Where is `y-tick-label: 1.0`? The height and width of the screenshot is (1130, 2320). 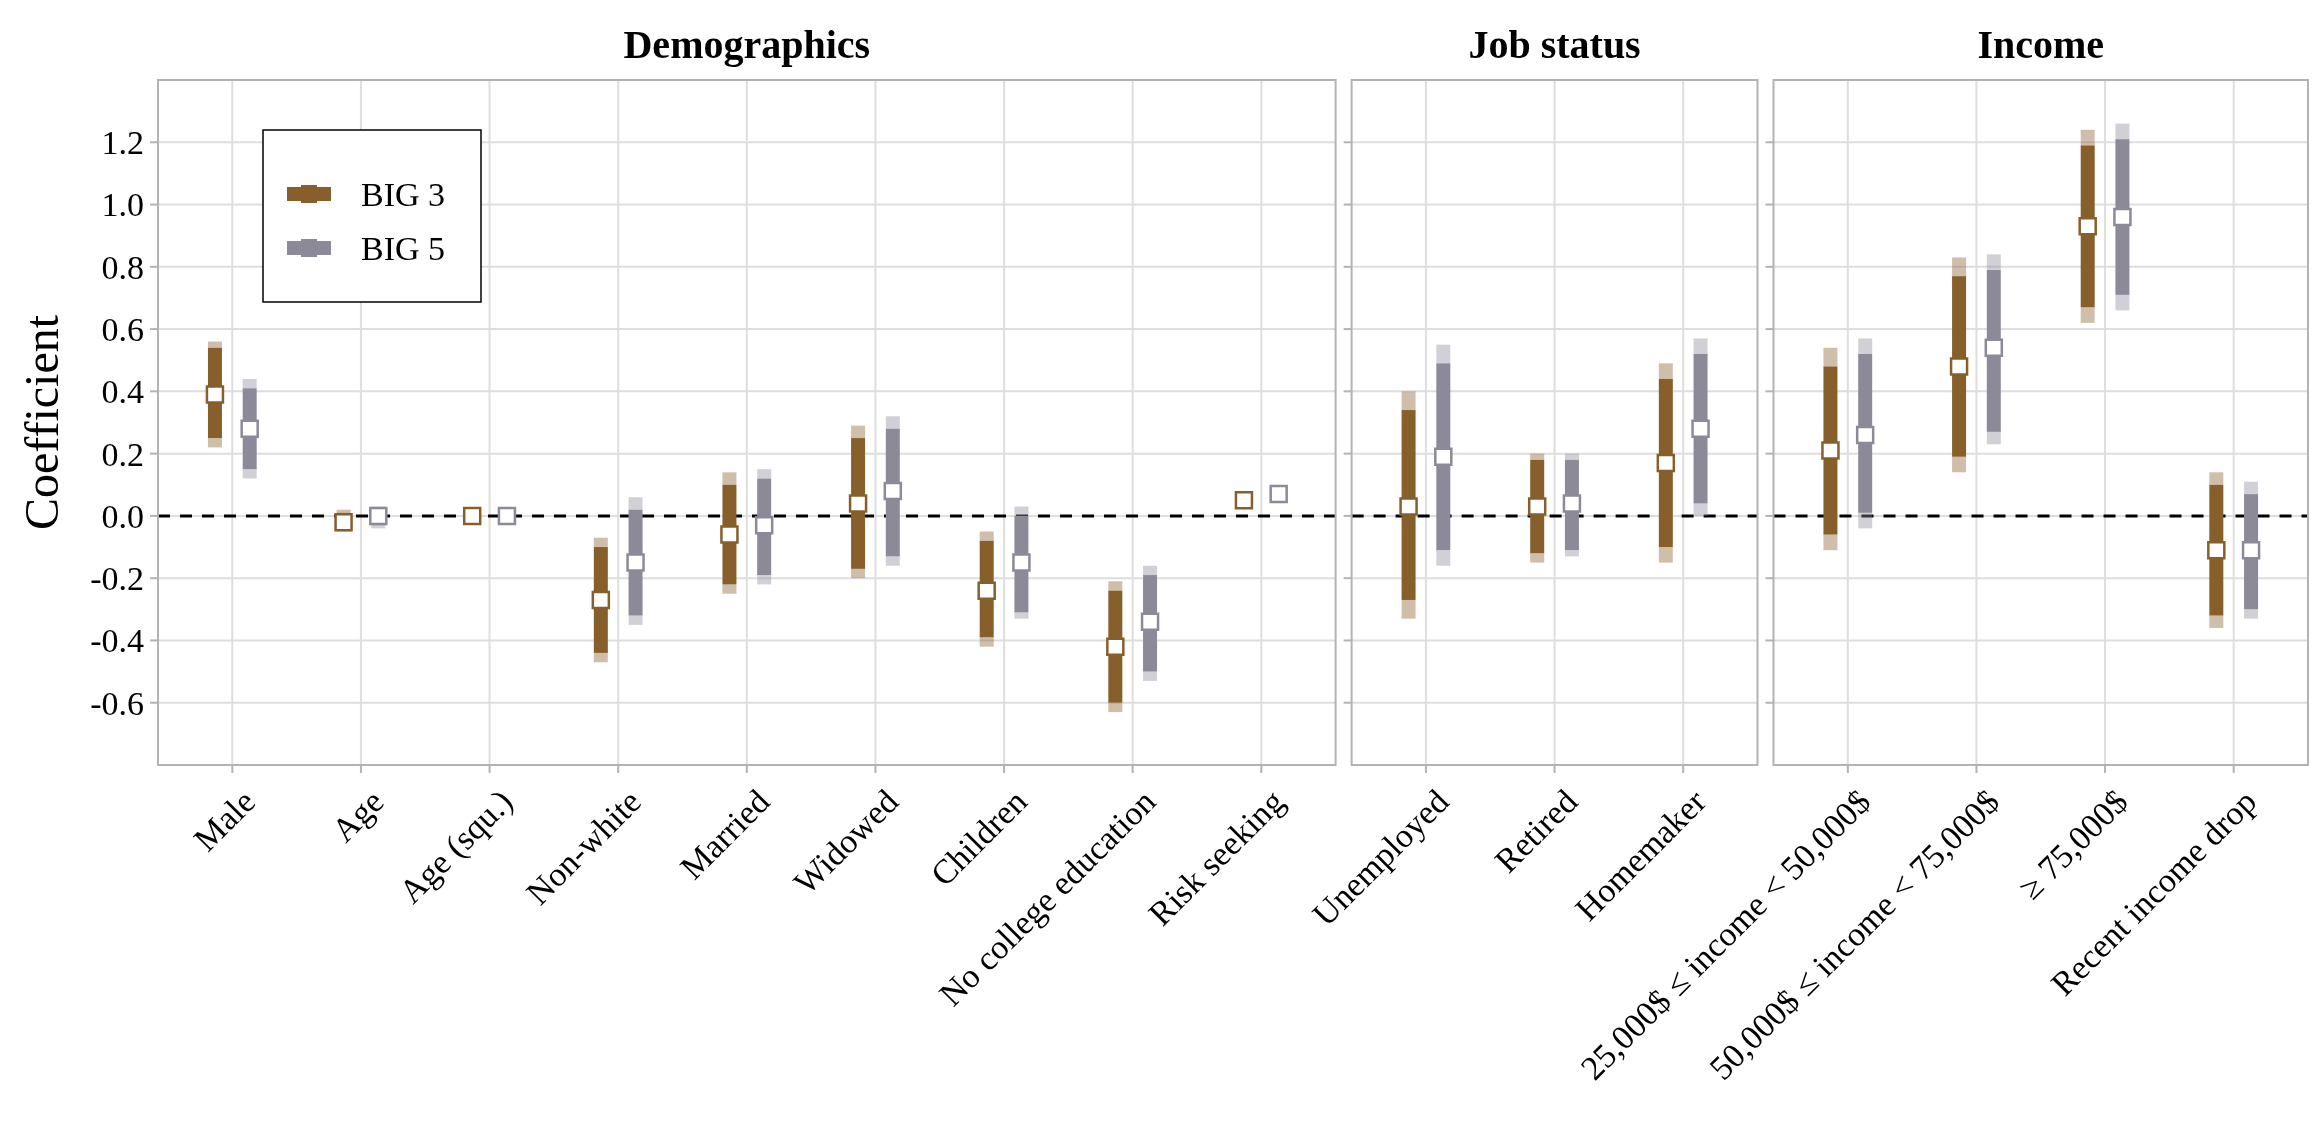 y-tick-label: 1.0 is located at coordinates (122, 205).